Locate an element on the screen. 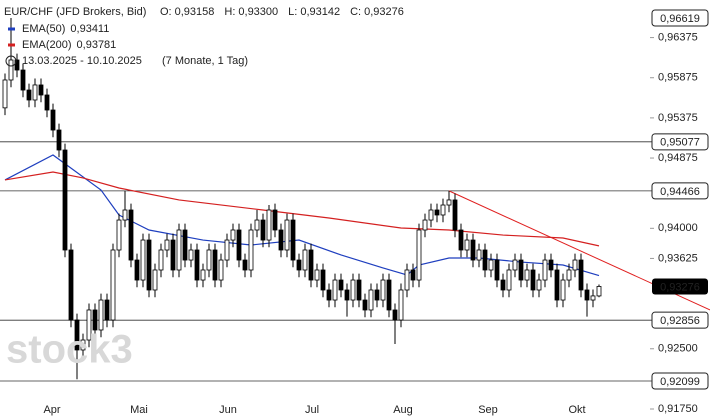  y-tick-label: 0,93625 is located at coordinates (678, 258).